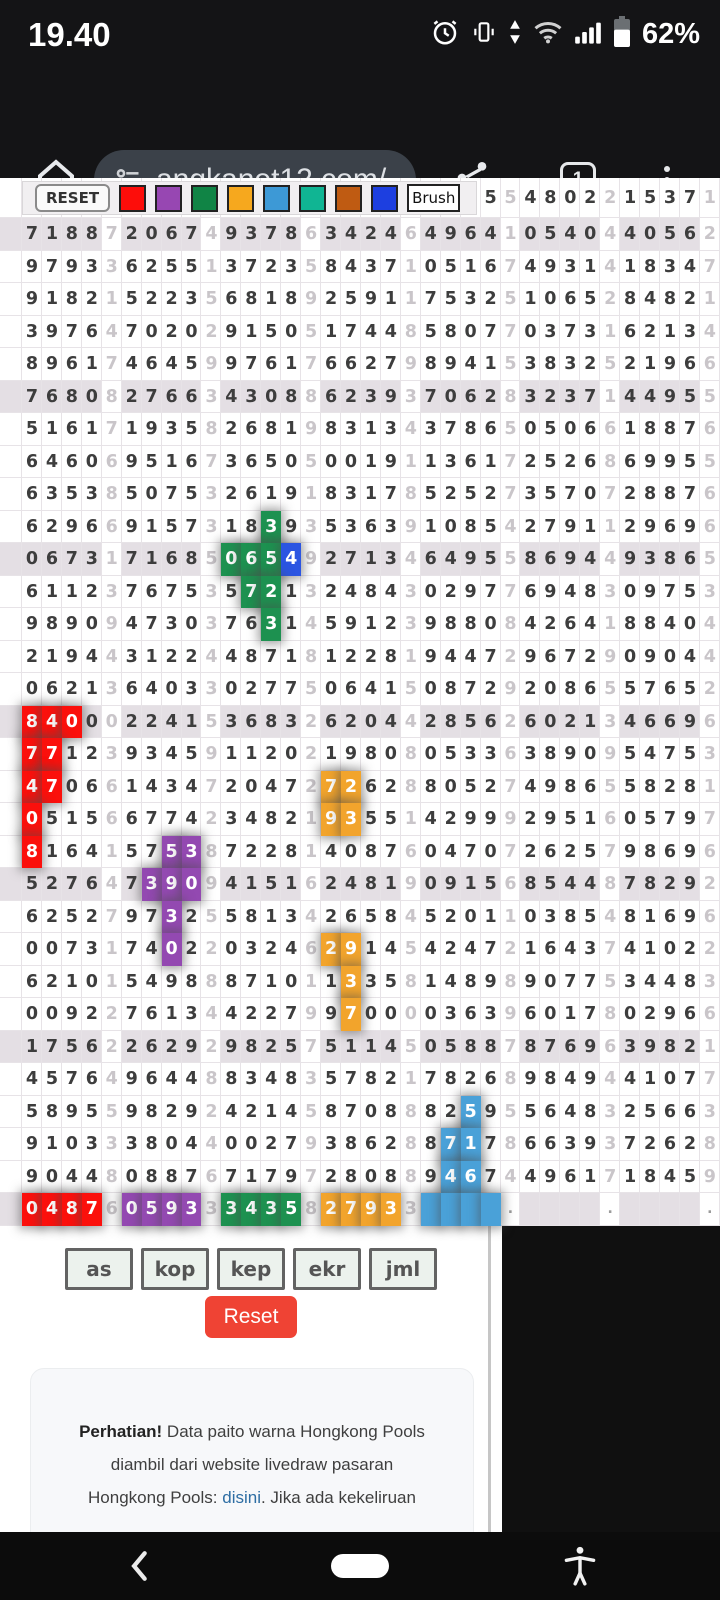 The width and height of the screenshot is (720, 1600). I want to click on back-icon, so click(139, 1568).